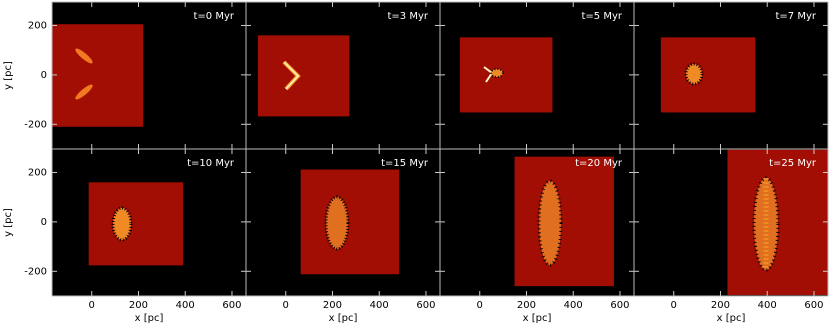  Describe the element at coordinates (793, 163) in the screenshot. I see `panel-label: t=25 Myr` at that location.